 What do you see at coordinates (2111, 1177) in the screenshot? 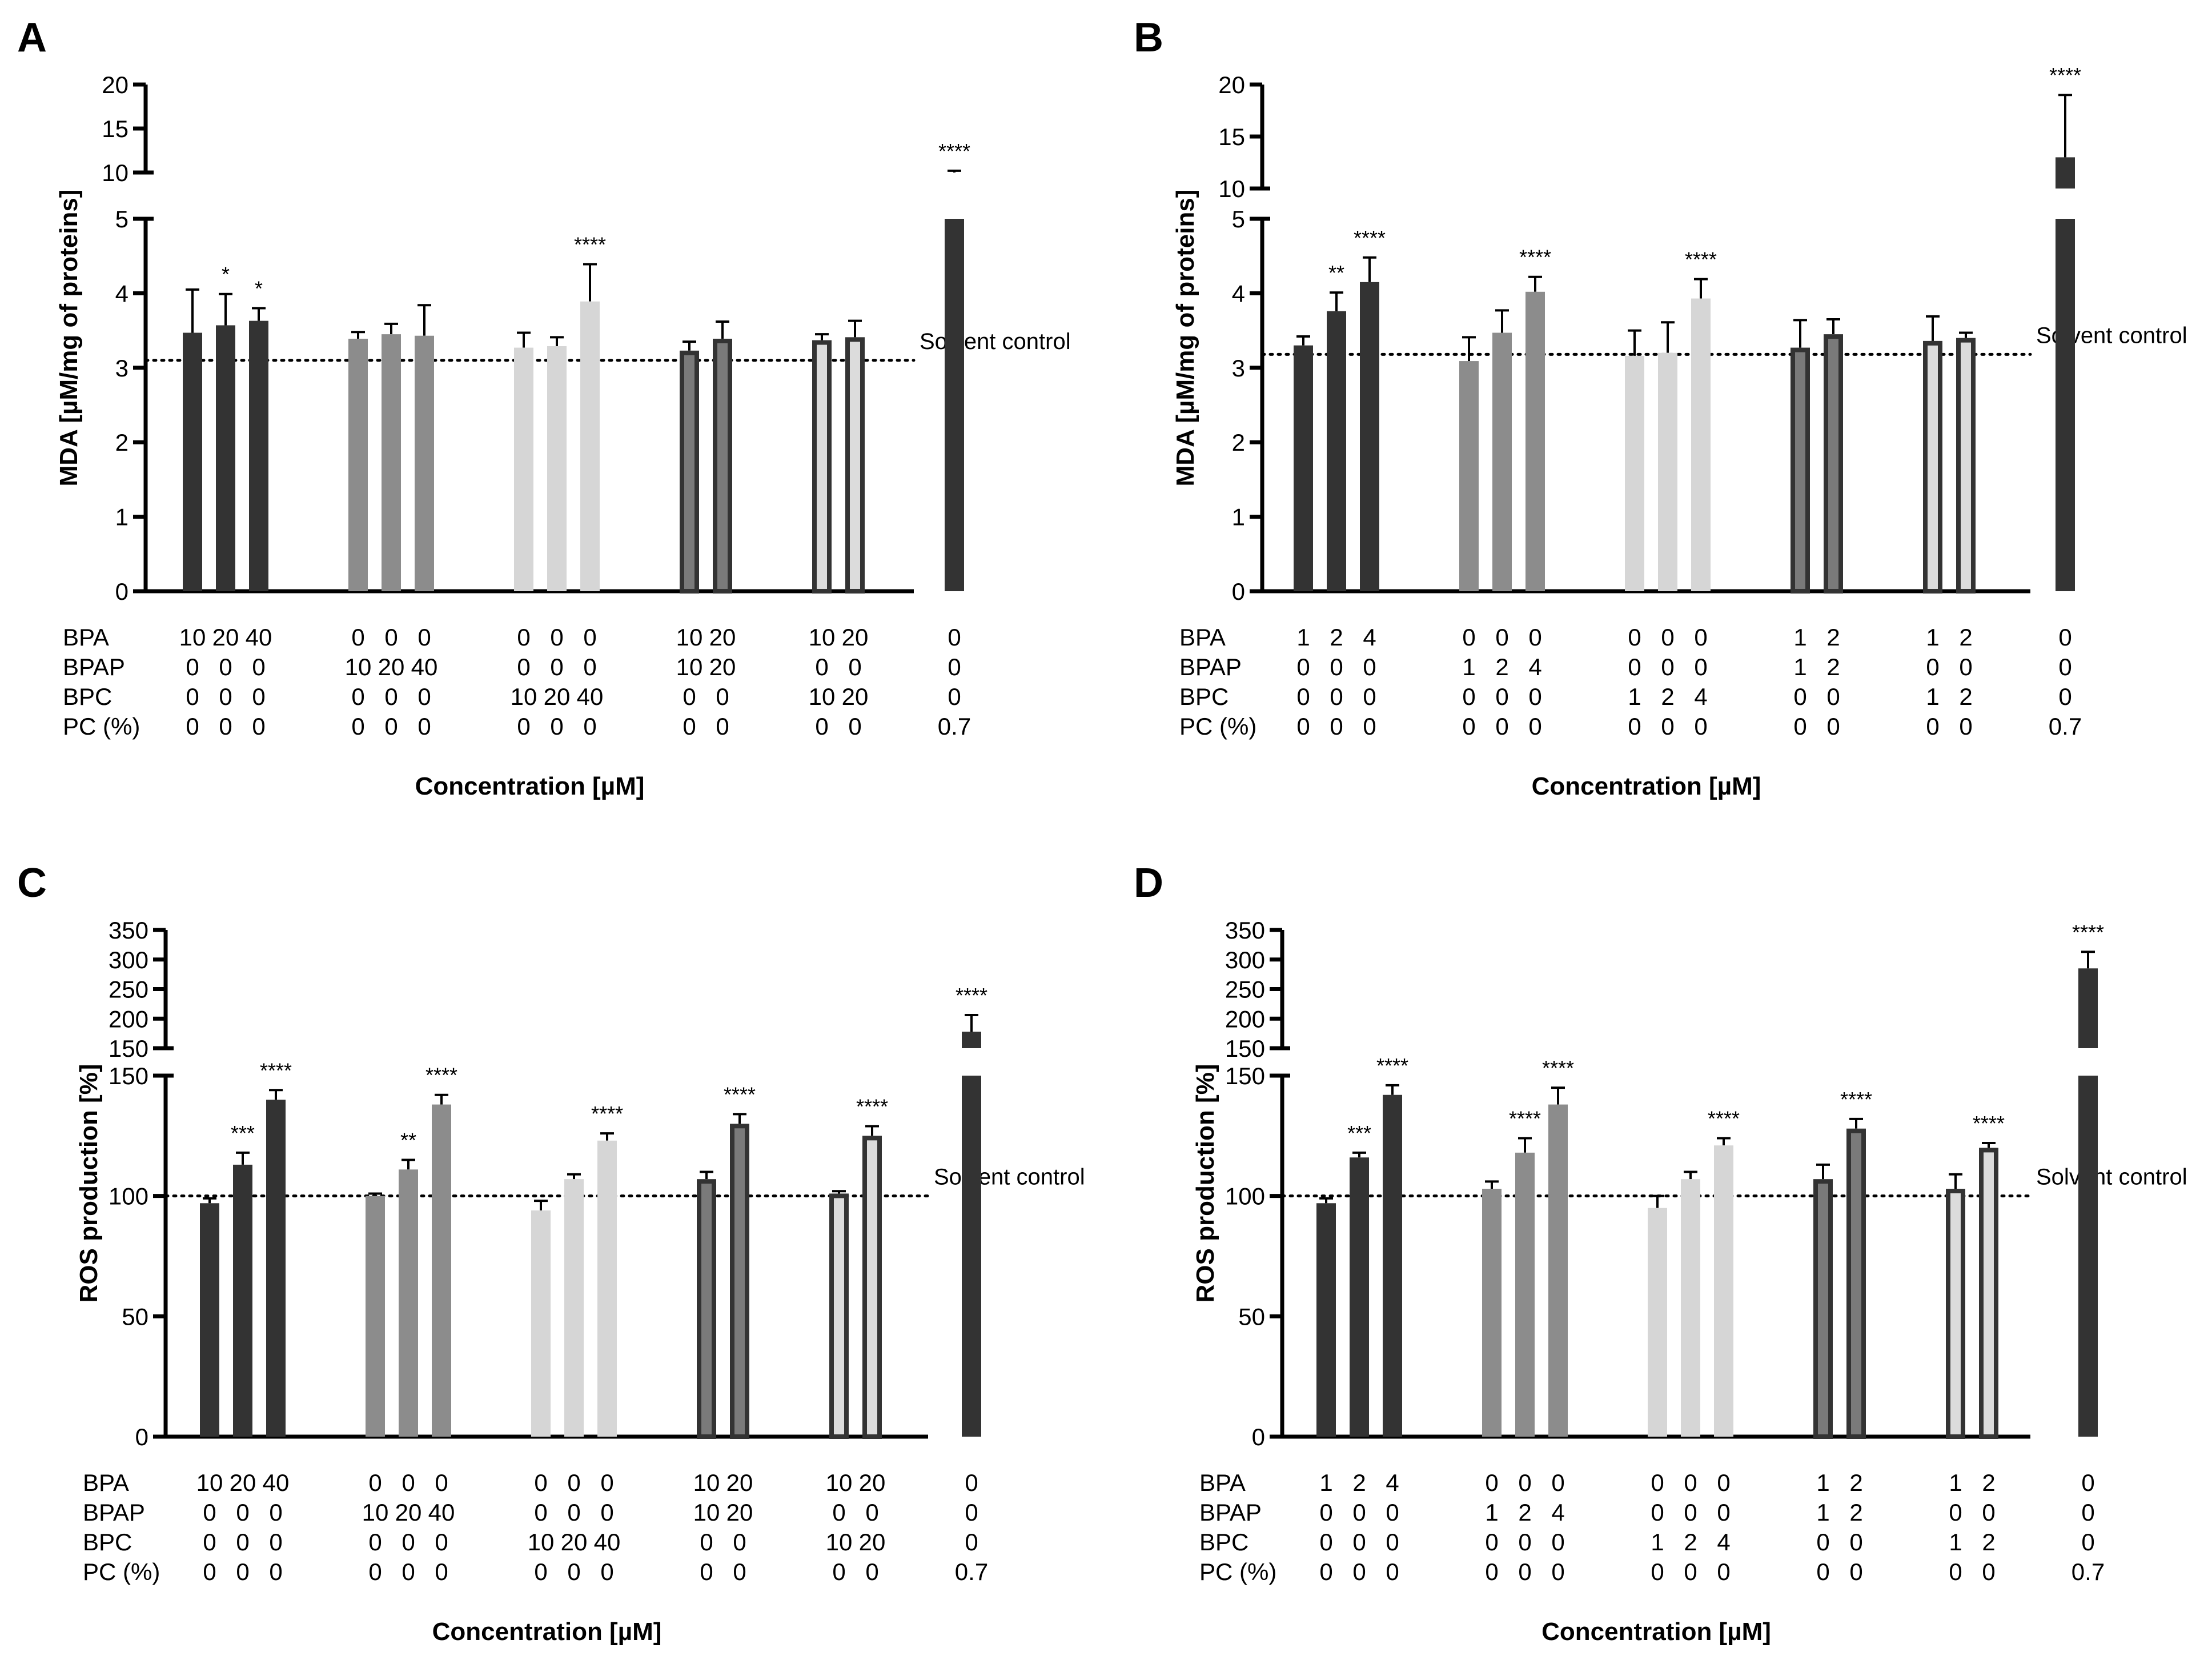
I see `solvent-control-label: Solvent control` at bounding box center [2111, 1177].